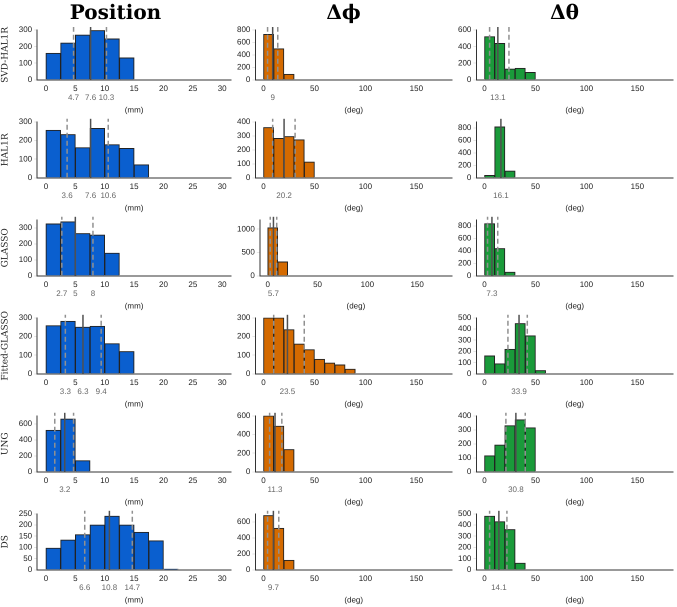 This screenshot has height=607, width=677. I want to click on ref-line-label: 10.3, so click(106, 97).